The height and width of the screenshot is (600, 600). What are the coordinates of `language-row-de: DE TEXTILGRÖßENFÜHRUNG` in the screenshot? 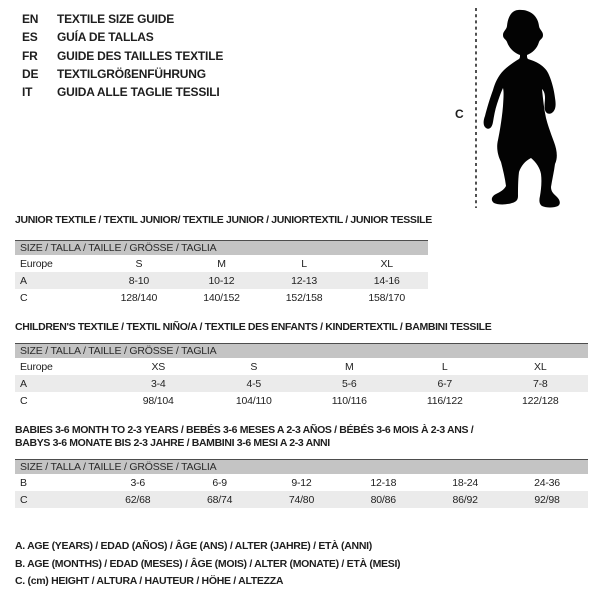 It's located at (122, 74).